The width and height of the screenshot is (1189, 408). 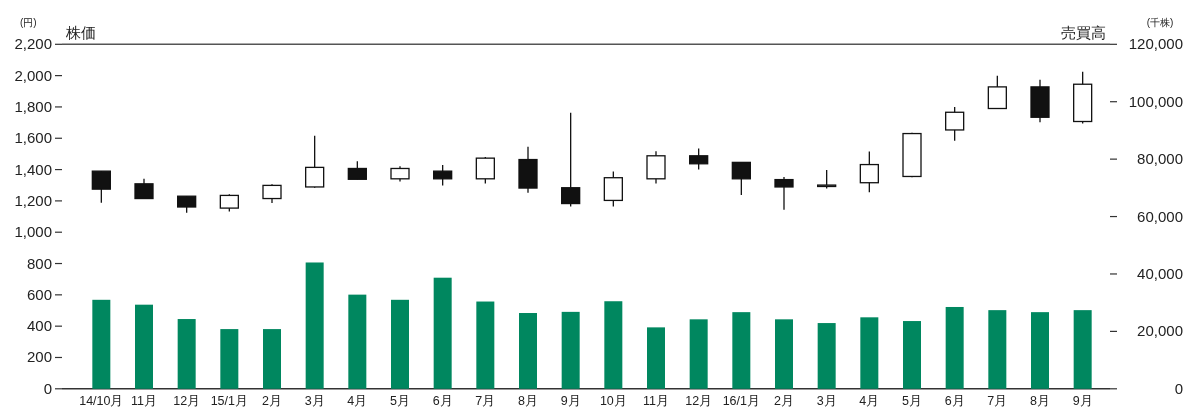 I want to click on y2-tick-label: 80,000, so click(x=1160, y=159).